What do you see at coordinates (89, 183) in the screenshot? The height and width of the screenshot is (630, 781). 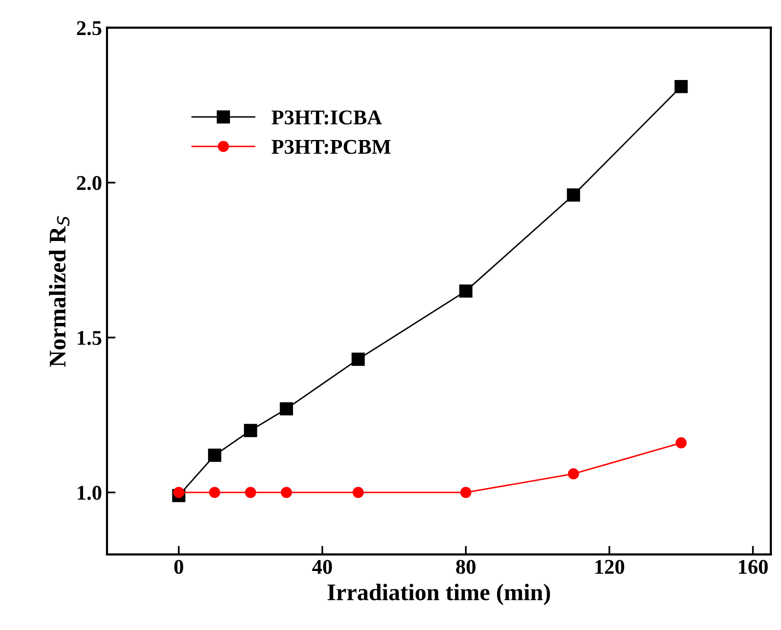 I see `y-tick-label: 2.0` at bounding box center [89, 183].